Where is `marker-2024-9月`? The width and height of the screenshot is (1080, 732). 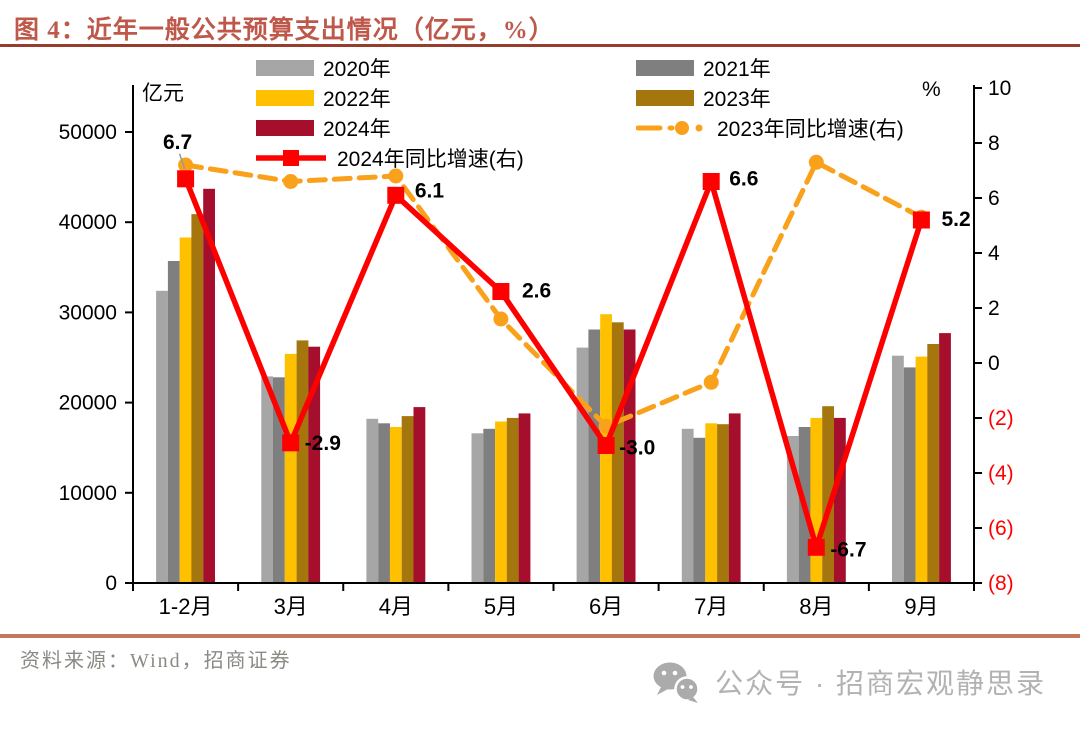
marker-2024-9月 is located at coordinates (921, 220).